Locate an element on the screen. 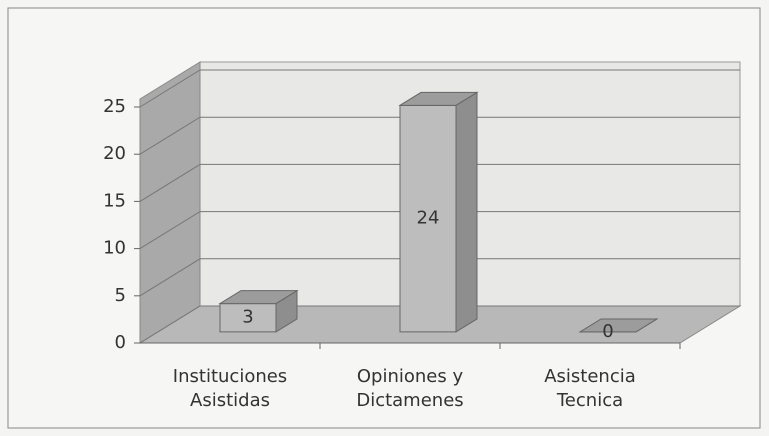 This screenshot has height=436, width=769. x-tick-label: Opiniones y Dictamenes is located at coordinates (410, 388).